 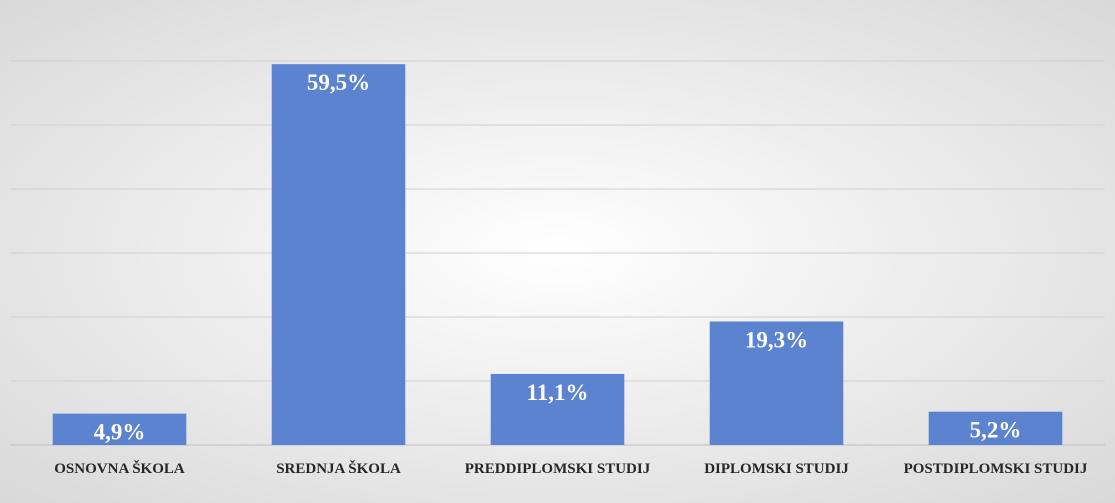 What do you see at coordinates (338, 468) in the screenshot?
I see `x-tick-label: SREDNJA ŠKOLA` at bounding box center [338, 468].